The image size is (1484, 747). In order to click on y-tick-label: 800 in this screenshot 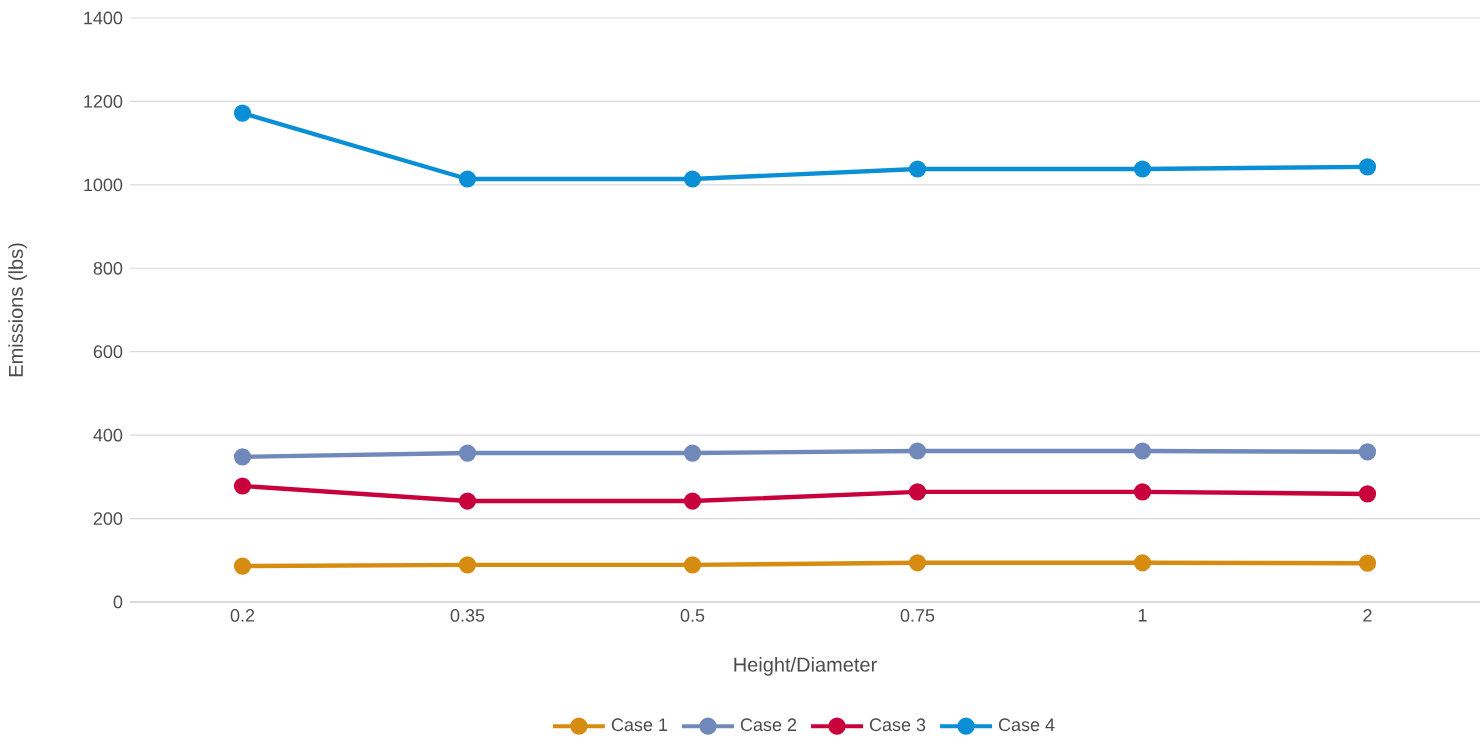, I will do `click(108, 268)`.